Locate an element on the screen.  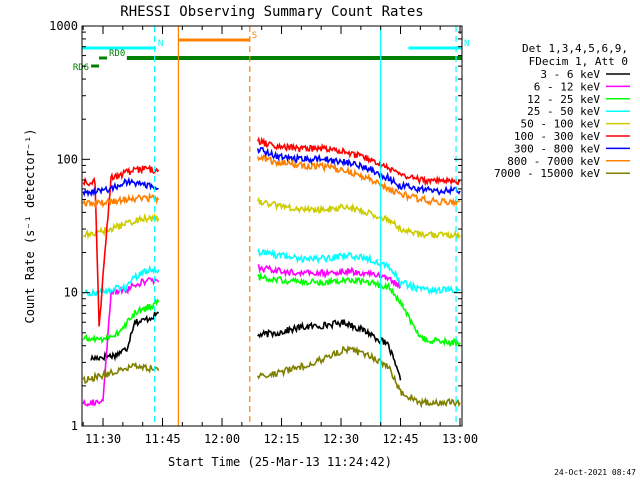
y-tick-label-2: 10 is located at coordinates (71, 293).